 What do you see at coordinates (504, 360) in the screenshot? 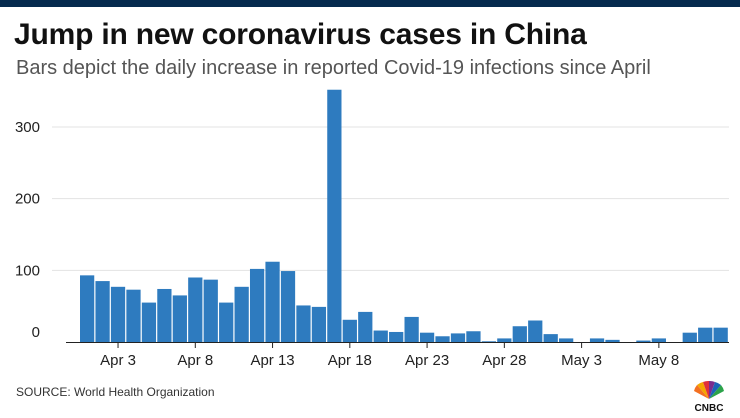
I see `x-tick-label: Apr 28` at bounding box center [504, 360].